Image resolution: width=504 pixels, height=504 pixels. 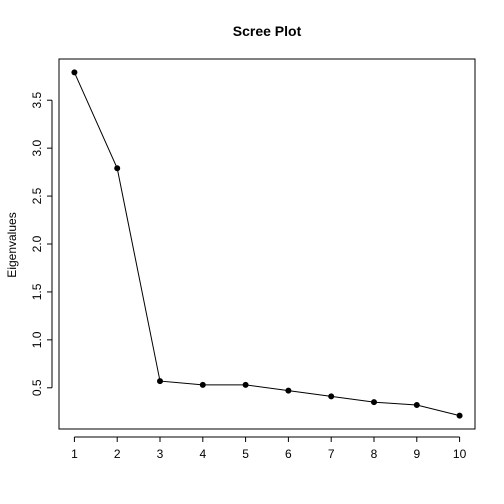 I want to click on y-tick-label-2: 1.0, so click(x=37, y=339).